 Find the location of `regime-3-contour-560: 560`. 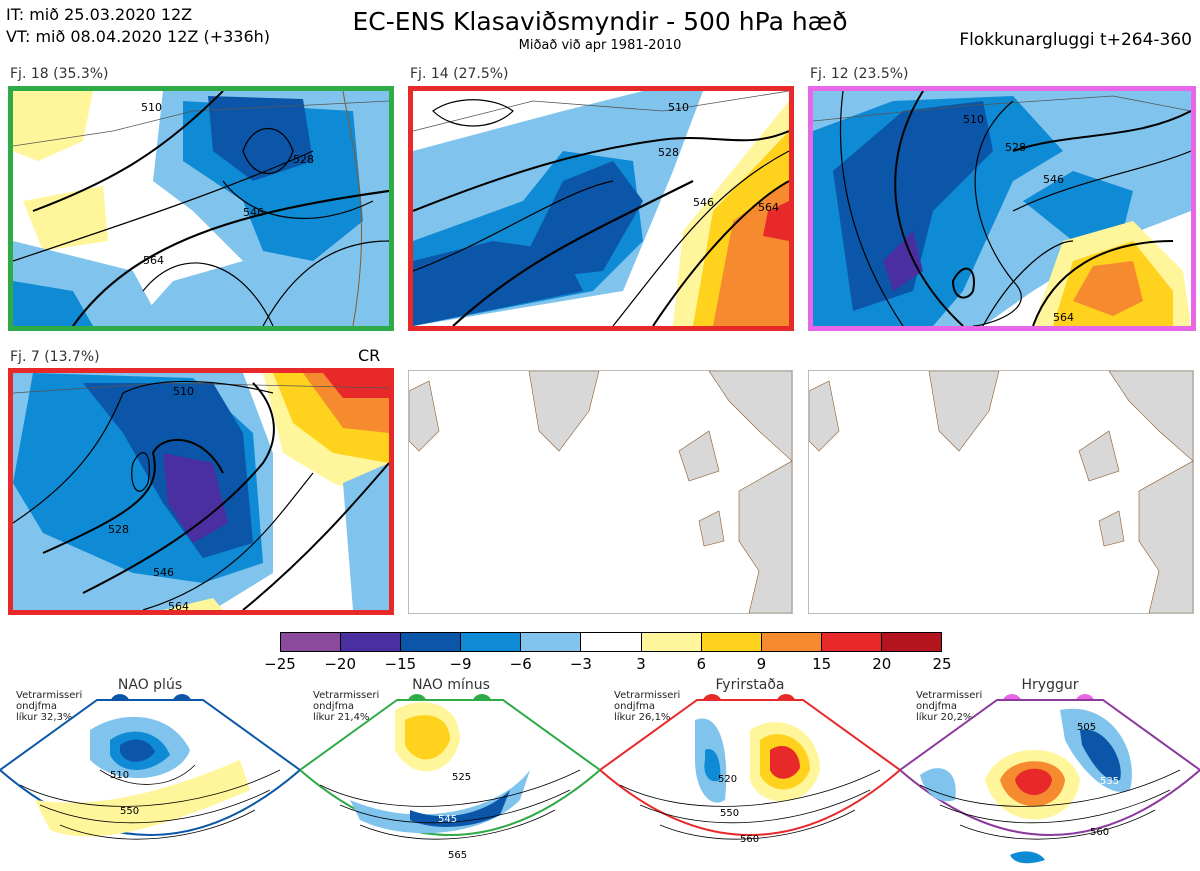

regime-3-contour-560: 560 is located at coordinates (749, 839).